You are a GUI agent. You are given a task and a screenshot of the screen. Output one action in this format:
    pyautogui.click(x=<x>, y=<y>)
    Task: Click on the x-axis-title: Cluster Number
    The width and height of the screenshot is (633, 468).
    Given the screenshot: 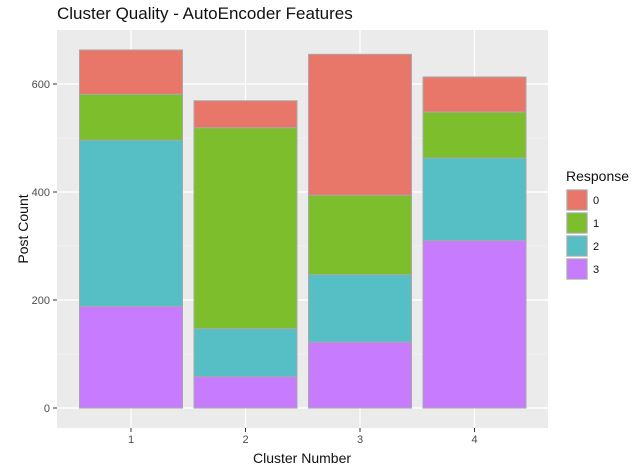 What is the action you would take?
    pyautogui.click(x=302, y=458)
    